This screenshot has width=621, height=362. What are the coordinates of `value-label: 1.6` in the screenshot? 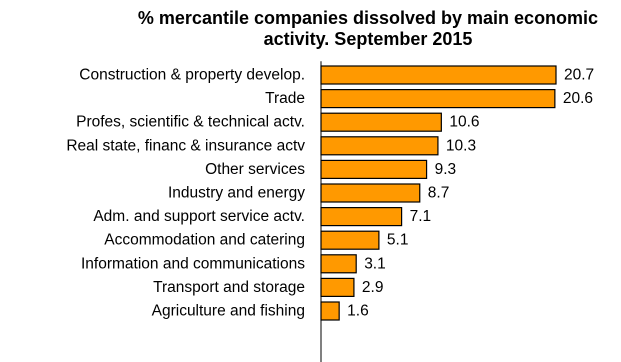 It's located at (358, 311).